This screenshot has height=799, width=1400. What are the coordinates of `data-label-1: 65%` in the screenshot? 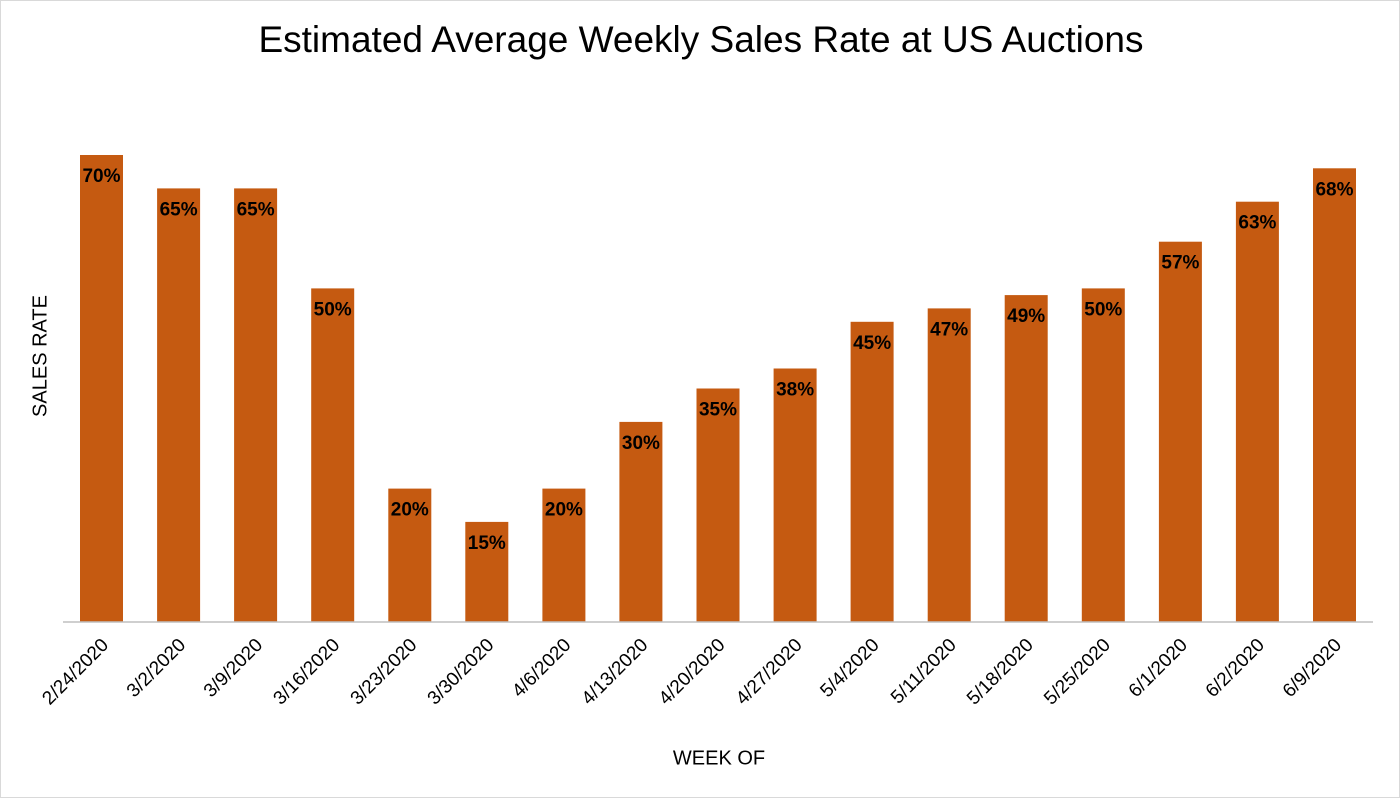 It's located at (179, 209).